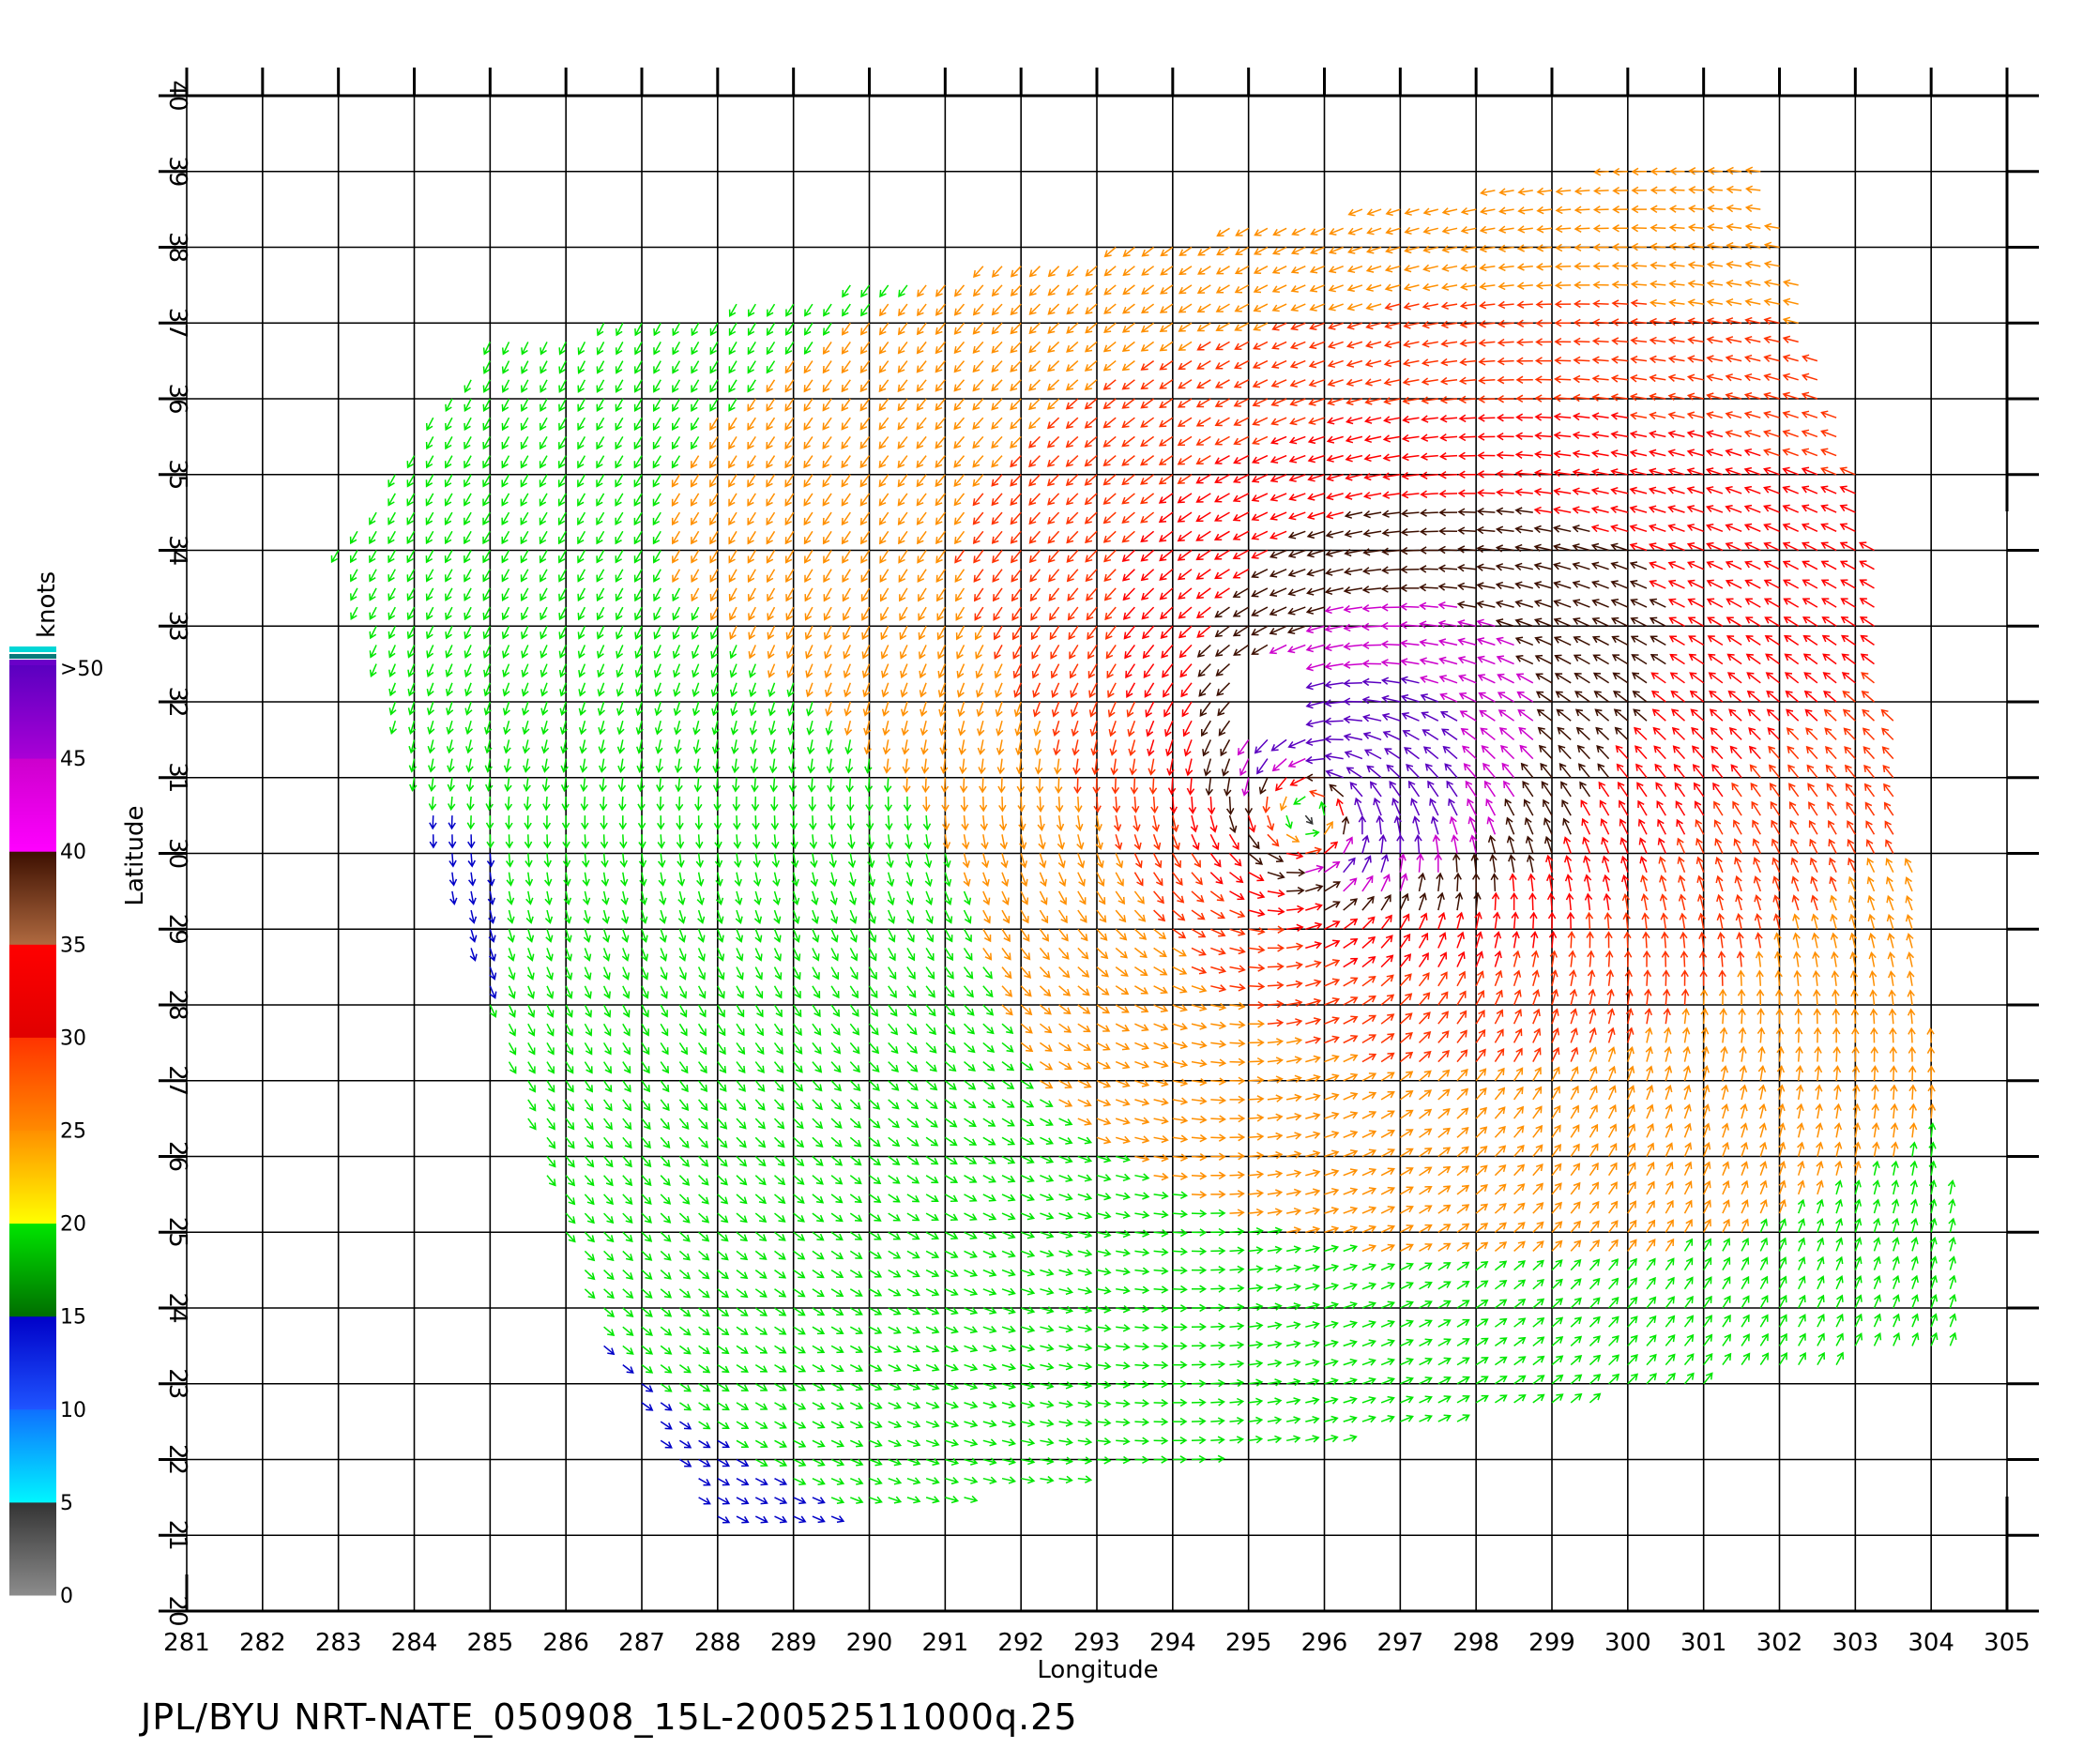  I want to click on x-tick-label: 295, so click(1248, 1643).